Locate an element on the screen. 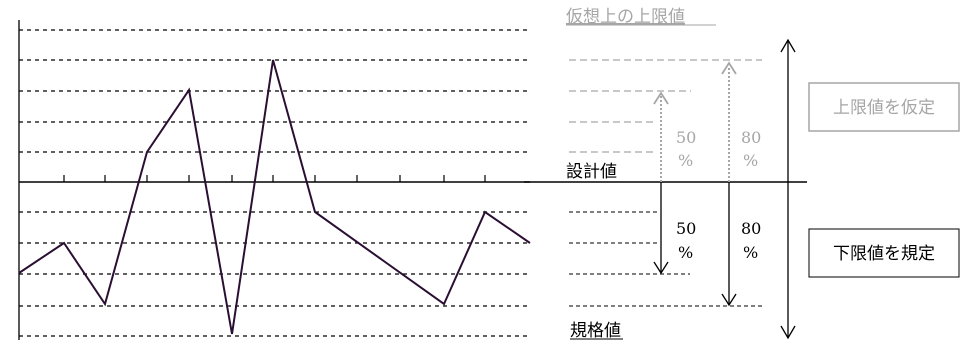 This screenshot has height=342, width=961. lower-80-arrow is located at coordinates (729, 244).